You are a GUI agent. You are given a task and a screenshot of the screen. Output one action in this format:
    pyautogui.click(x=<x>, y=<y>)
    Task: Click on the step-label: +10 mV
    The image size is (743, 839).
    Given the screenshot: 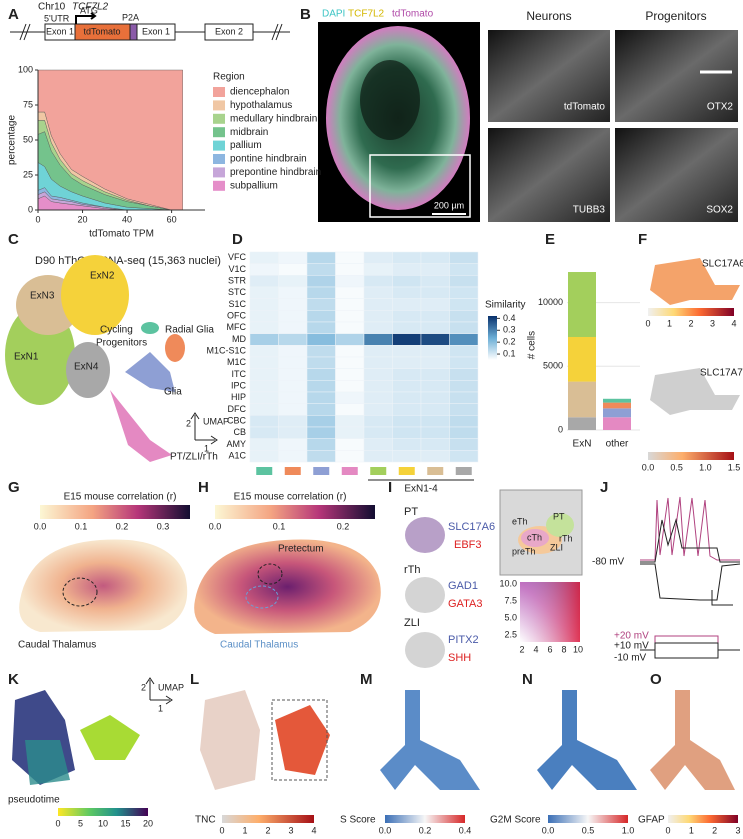 What is the action you would take?
    pyautogui.click(x=631, y=646)
    